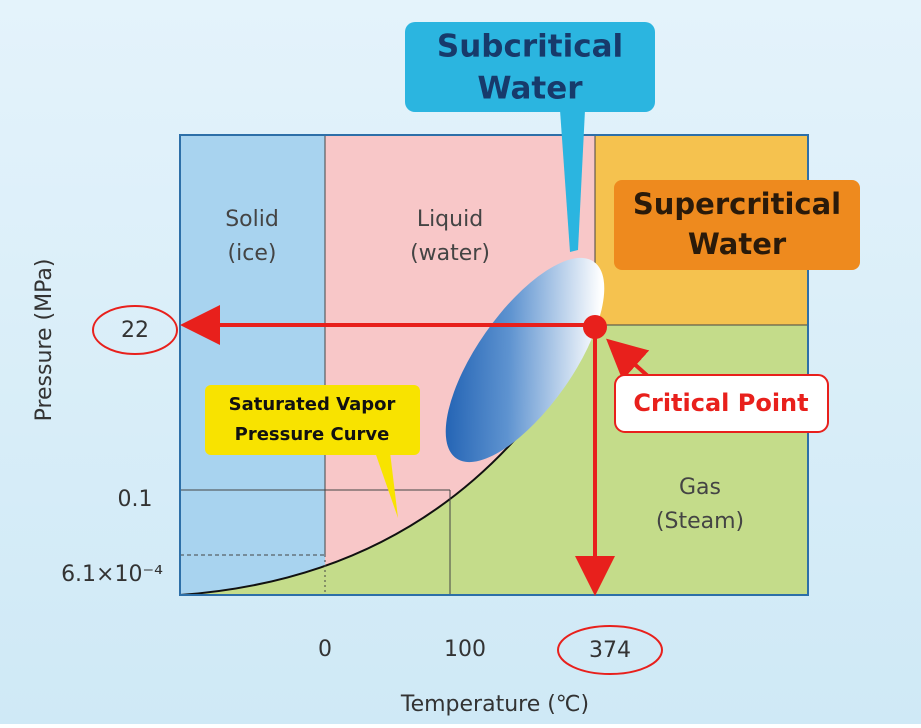 The height and width of the screenshot is (728, 921). What do you see at coordinates (465, 649) in the screenshot?
I see `x-tick-label: 100` at bounding box center [465, 649].